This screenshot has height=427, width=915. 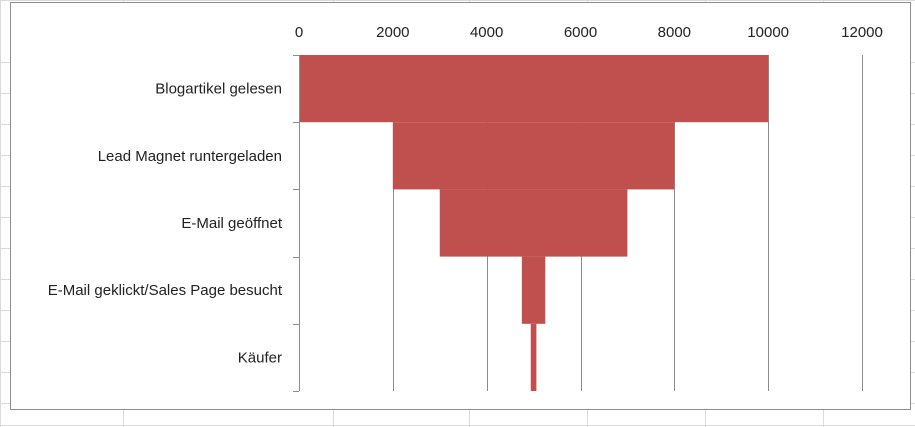 What do you see at coordinates (299, 32) in the screenshot?
I see `x-tick-label-0: 0` at bounding box center [299, 32].